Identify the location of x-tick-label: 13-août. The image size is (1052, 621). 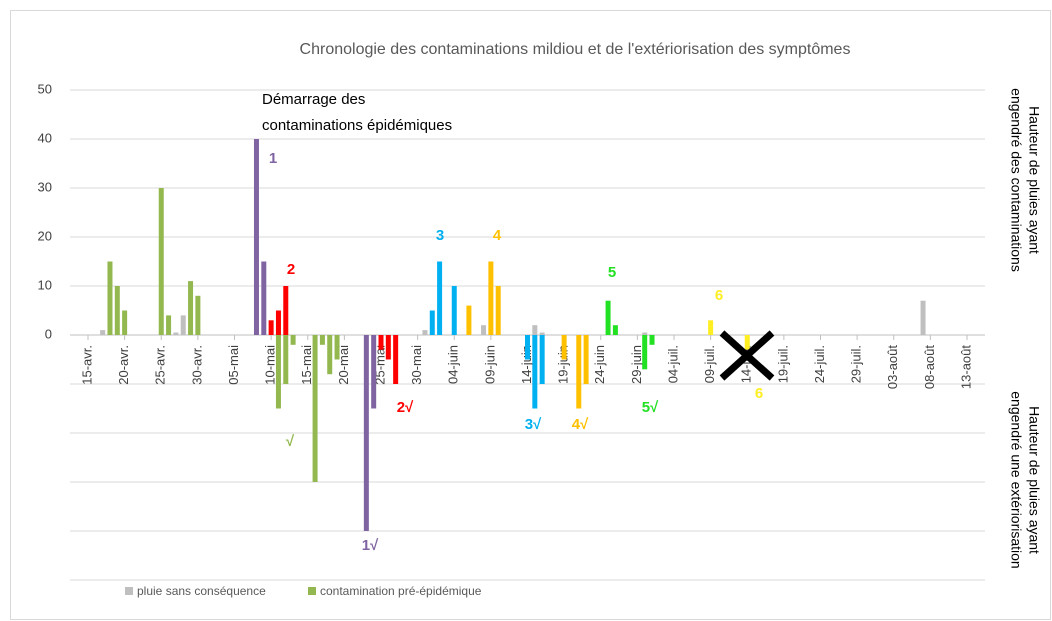
(965, 367).